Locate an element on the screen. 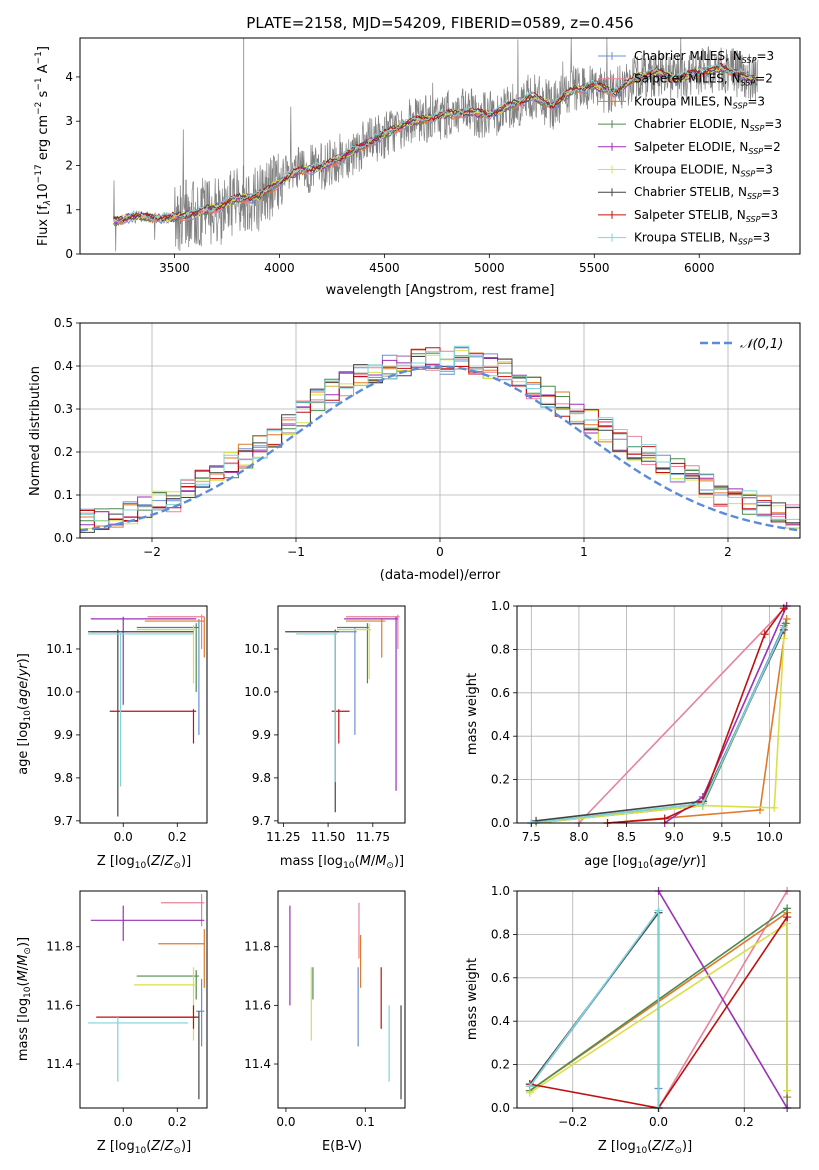  mass-vs-ebv-panel: 0.0 0.1 11.4 11.6 11.8 is located at coordinates (325, 1009).